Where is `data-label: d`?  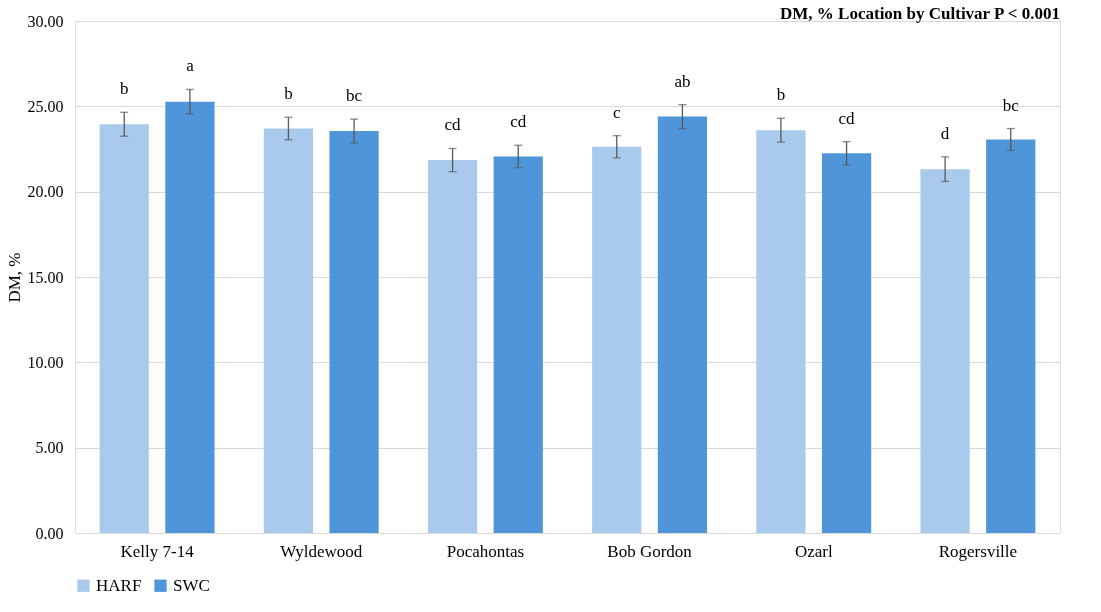 data-label: d is located at coordinates (945, 133).